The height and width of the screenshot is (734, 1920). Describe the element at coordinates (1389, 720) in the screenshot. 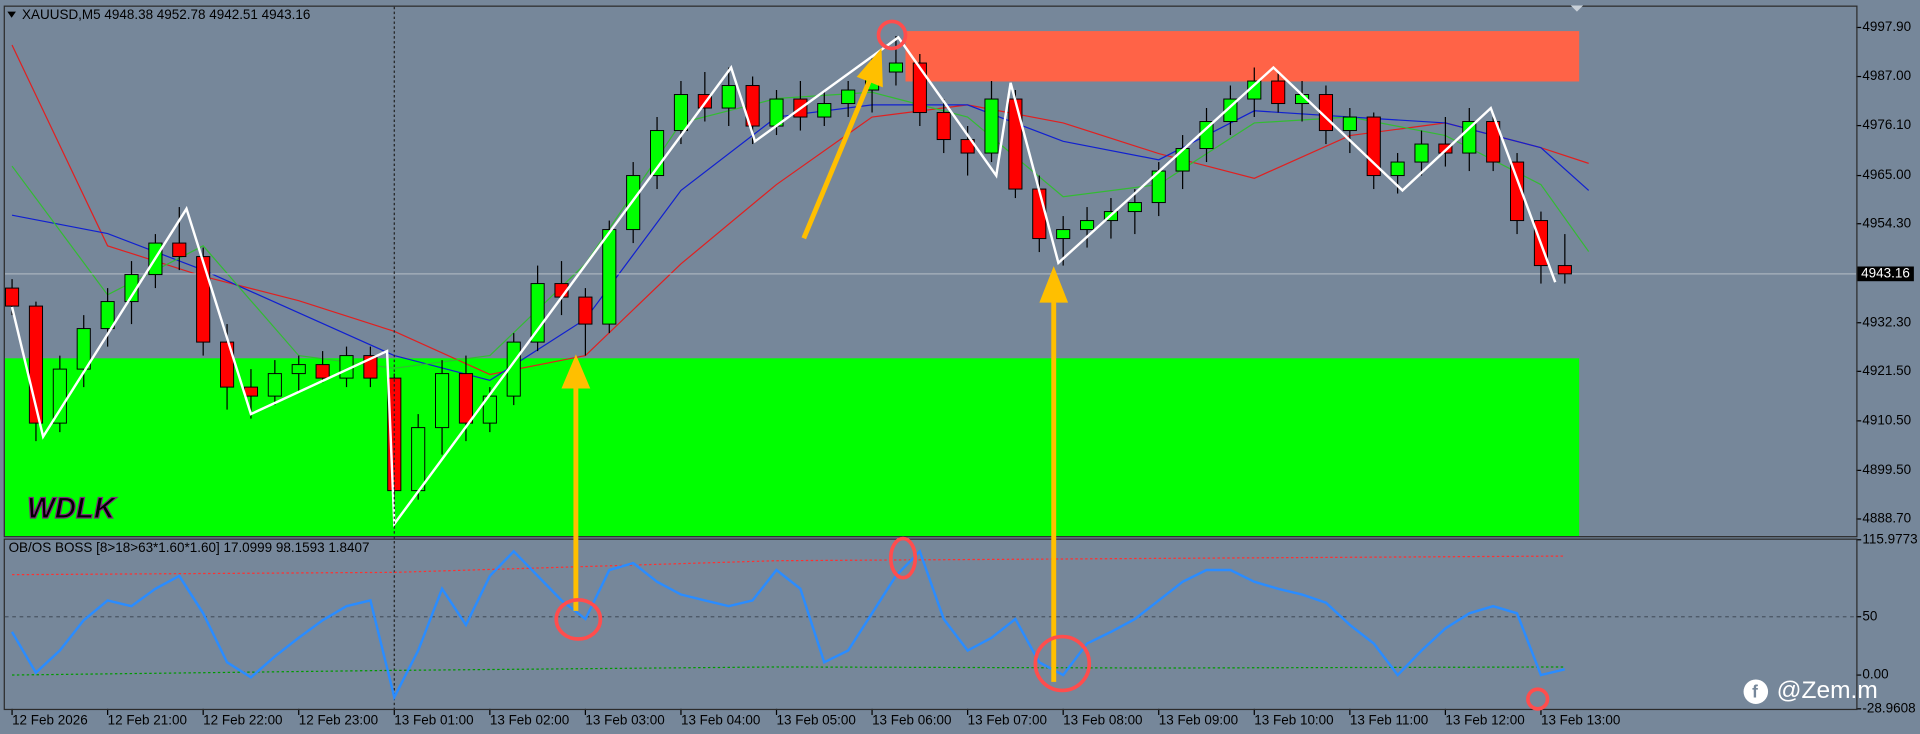

I see `x-tick-label: 13 Feb 11:00` at that location.